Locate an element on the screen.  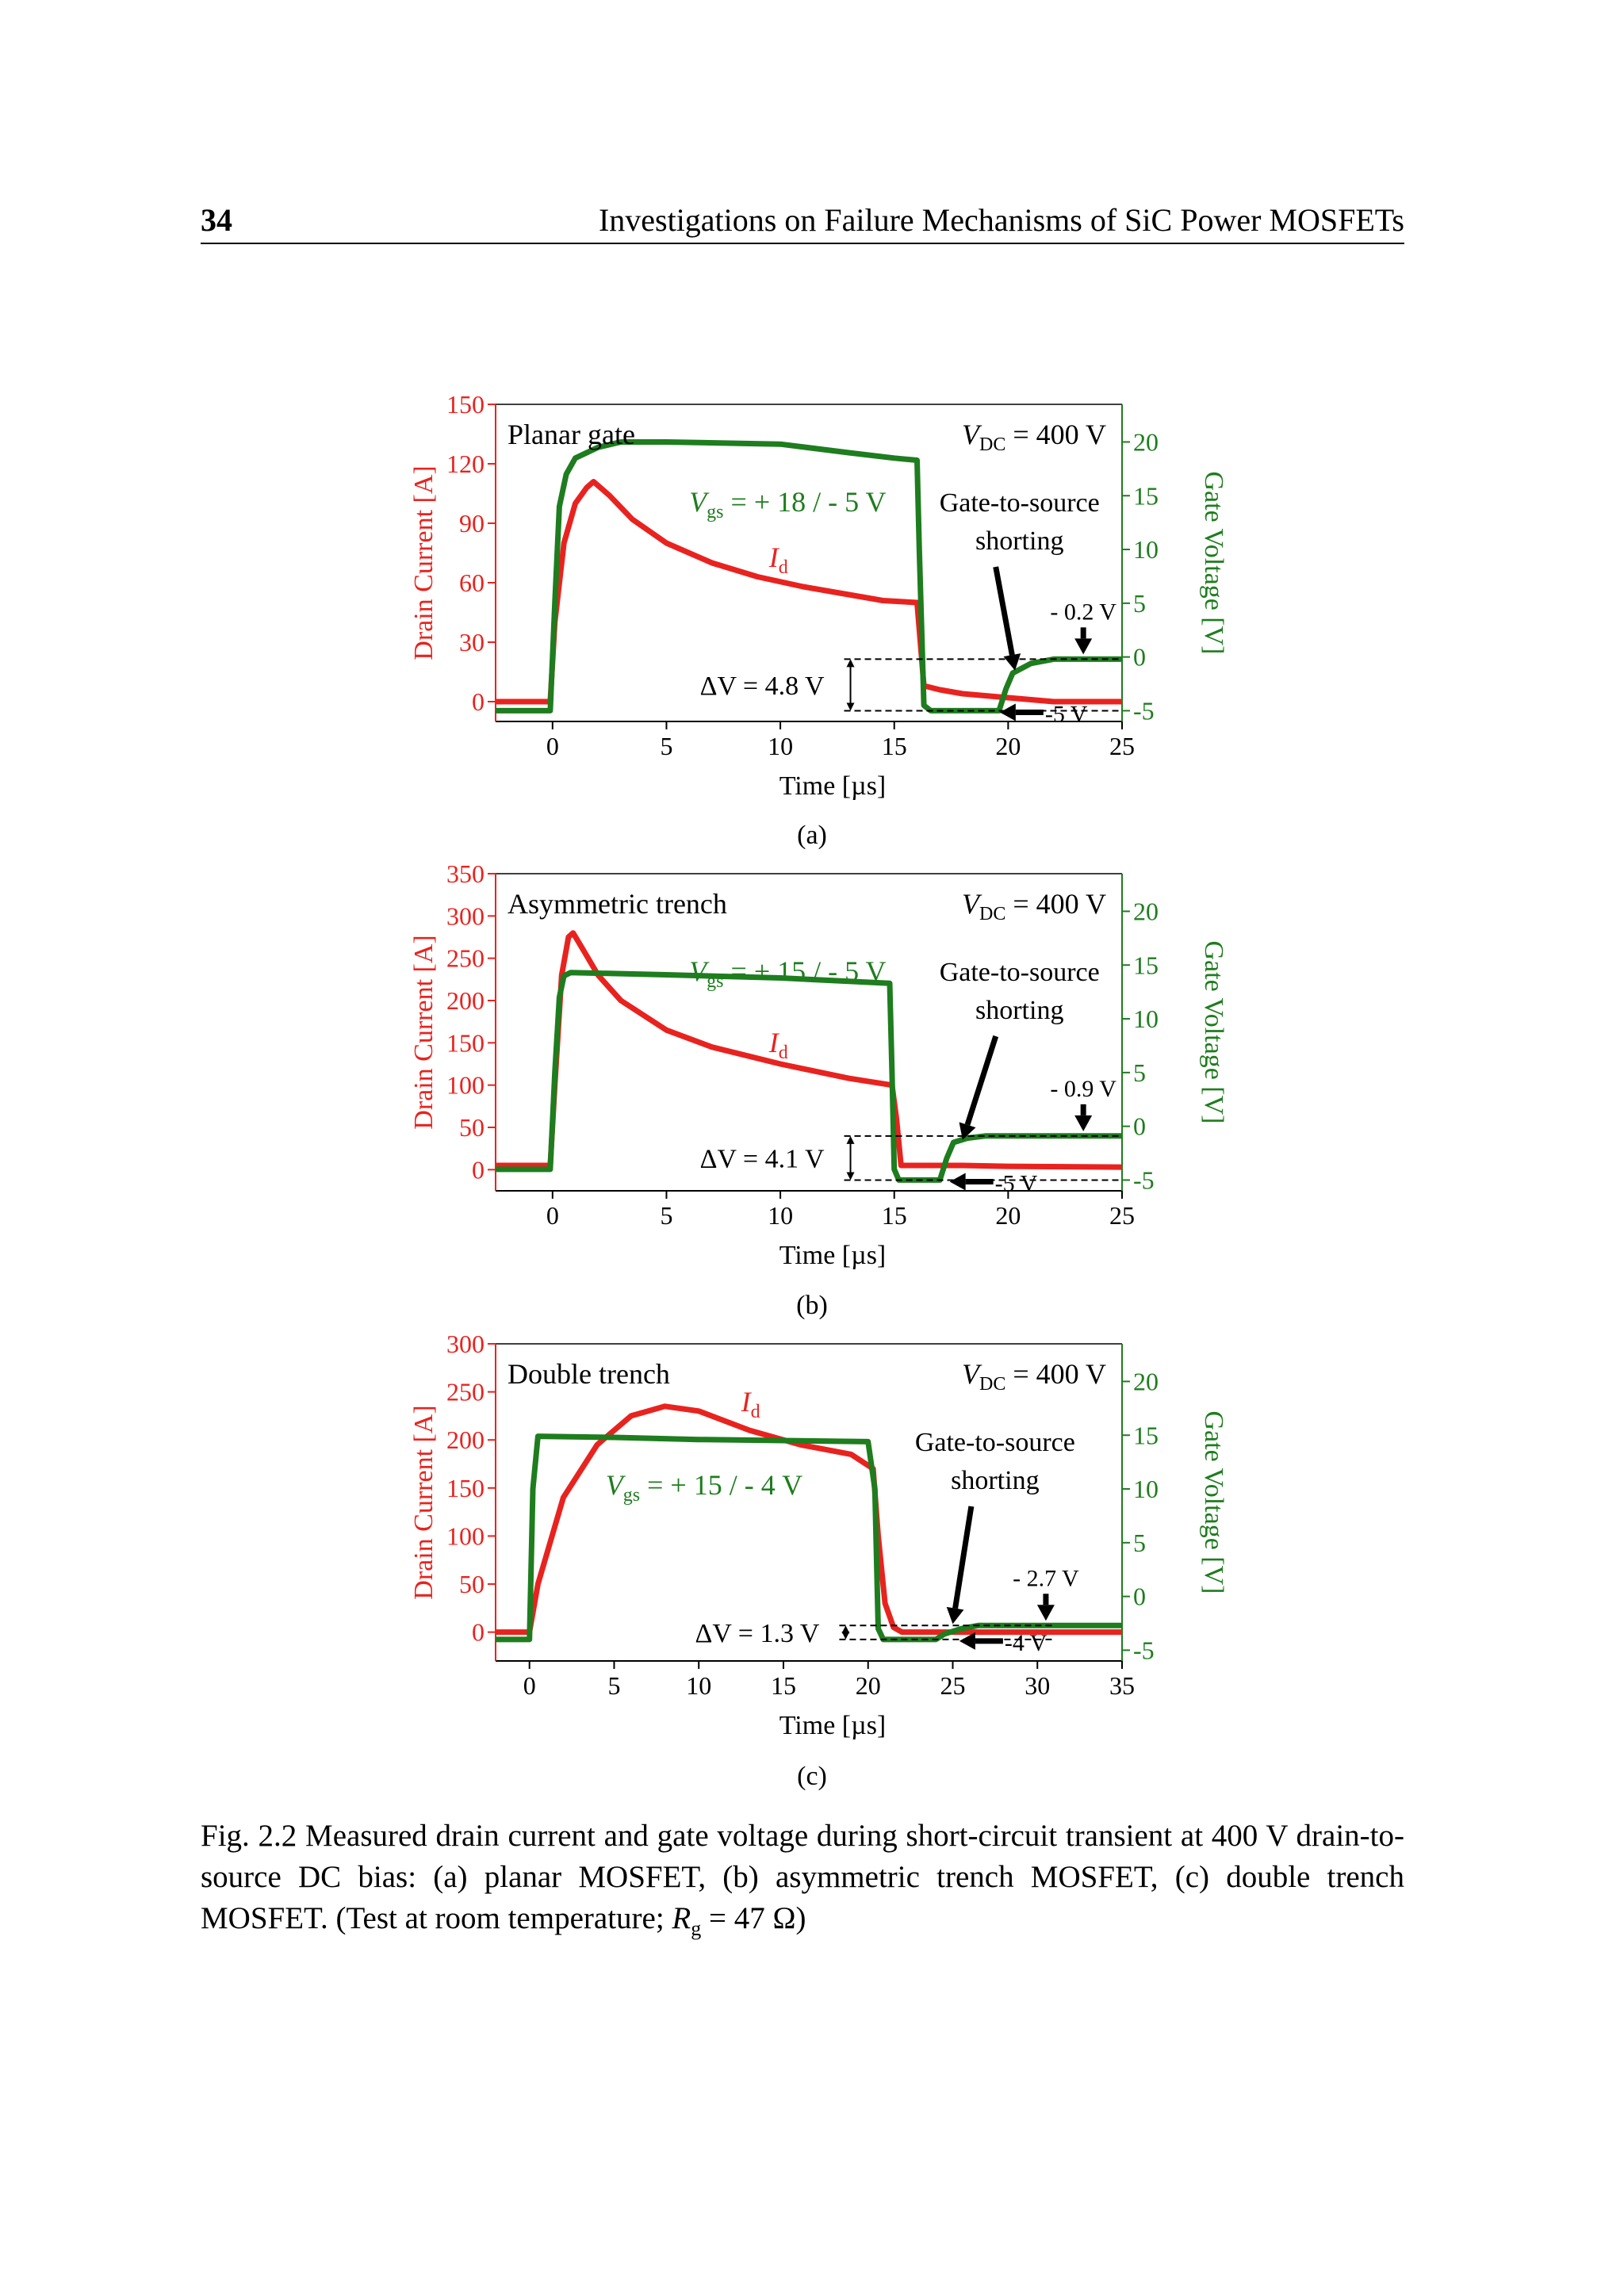
y-left-tick-label: 90 is located at coordinates (472, 523).